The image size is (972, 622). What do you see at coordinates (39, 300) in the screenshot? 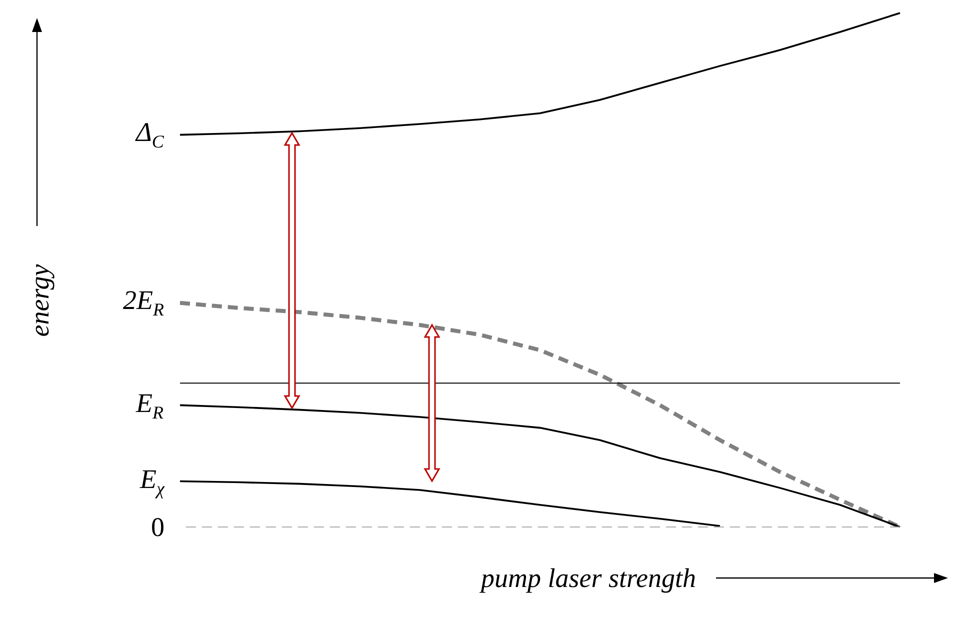
I see `y-axis-title: energy` at bounding box center [39, 300].